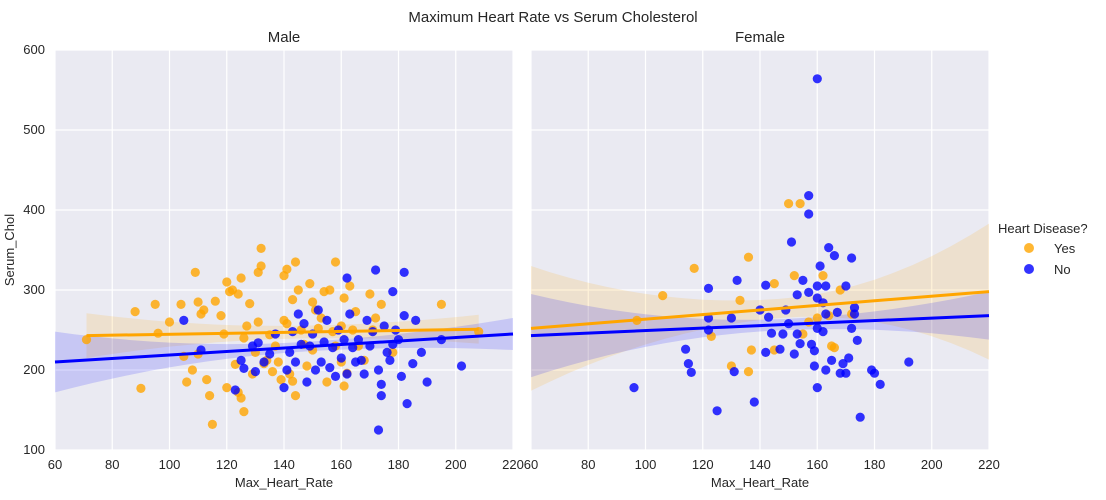  I want to click on x-tick-label: 140, so click(760, 464).